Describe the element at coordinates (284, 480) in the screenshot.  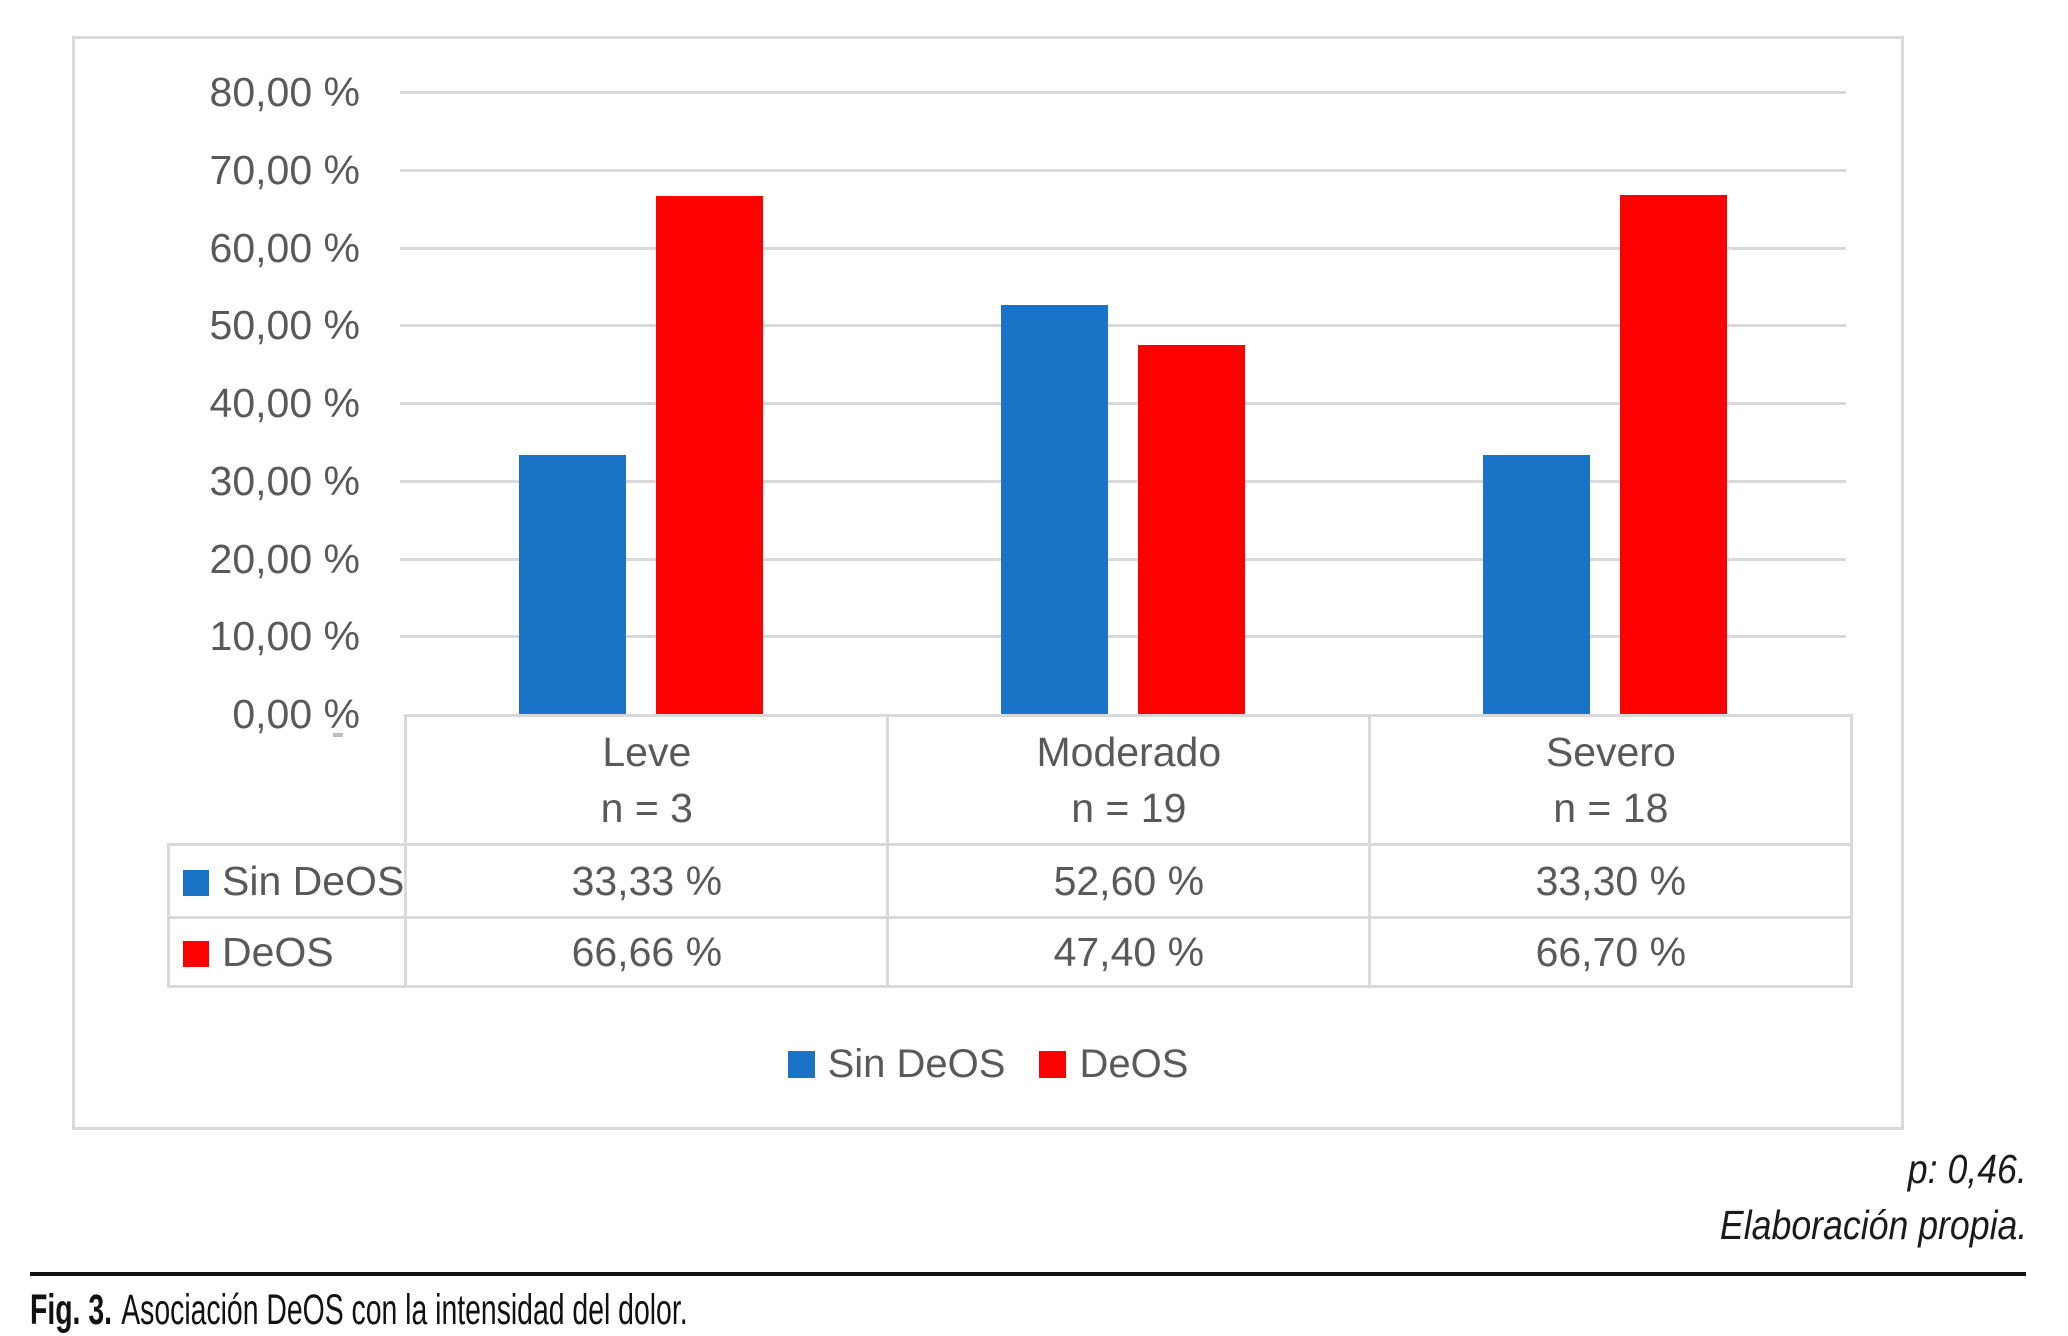
I see `y-tick-label: 30,00 %` at that location.